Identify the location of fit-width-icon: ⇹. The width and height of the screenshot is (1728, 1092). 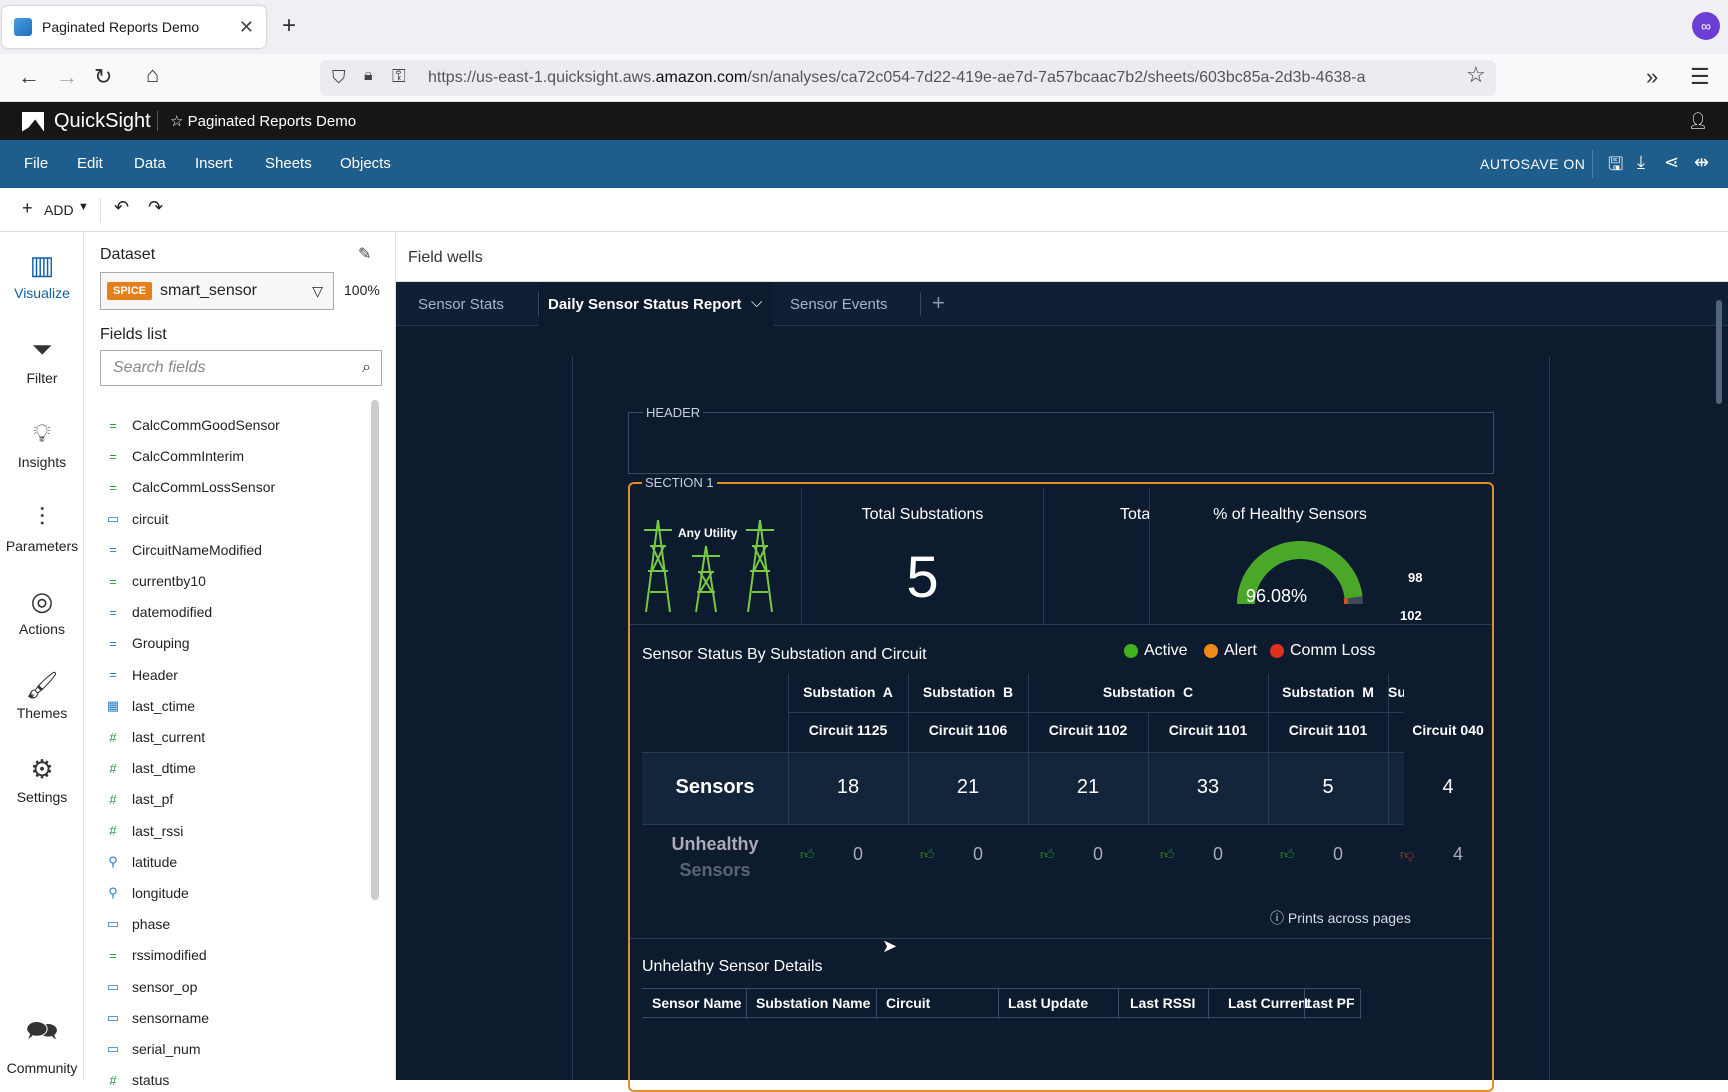
(1701, 162).